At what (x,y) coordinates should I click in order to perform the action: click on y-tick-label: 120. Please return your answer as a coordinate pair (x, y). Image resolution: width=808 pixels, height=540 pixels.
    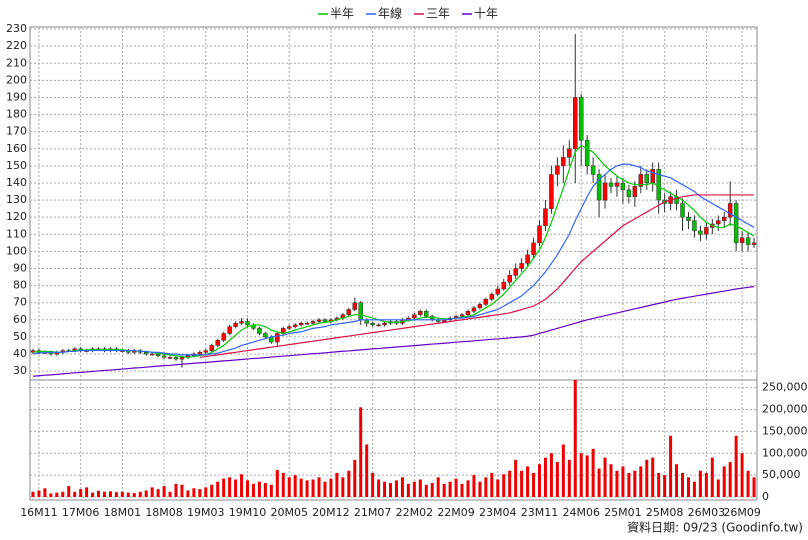
    Looking at the image, I should click on (16, 216).